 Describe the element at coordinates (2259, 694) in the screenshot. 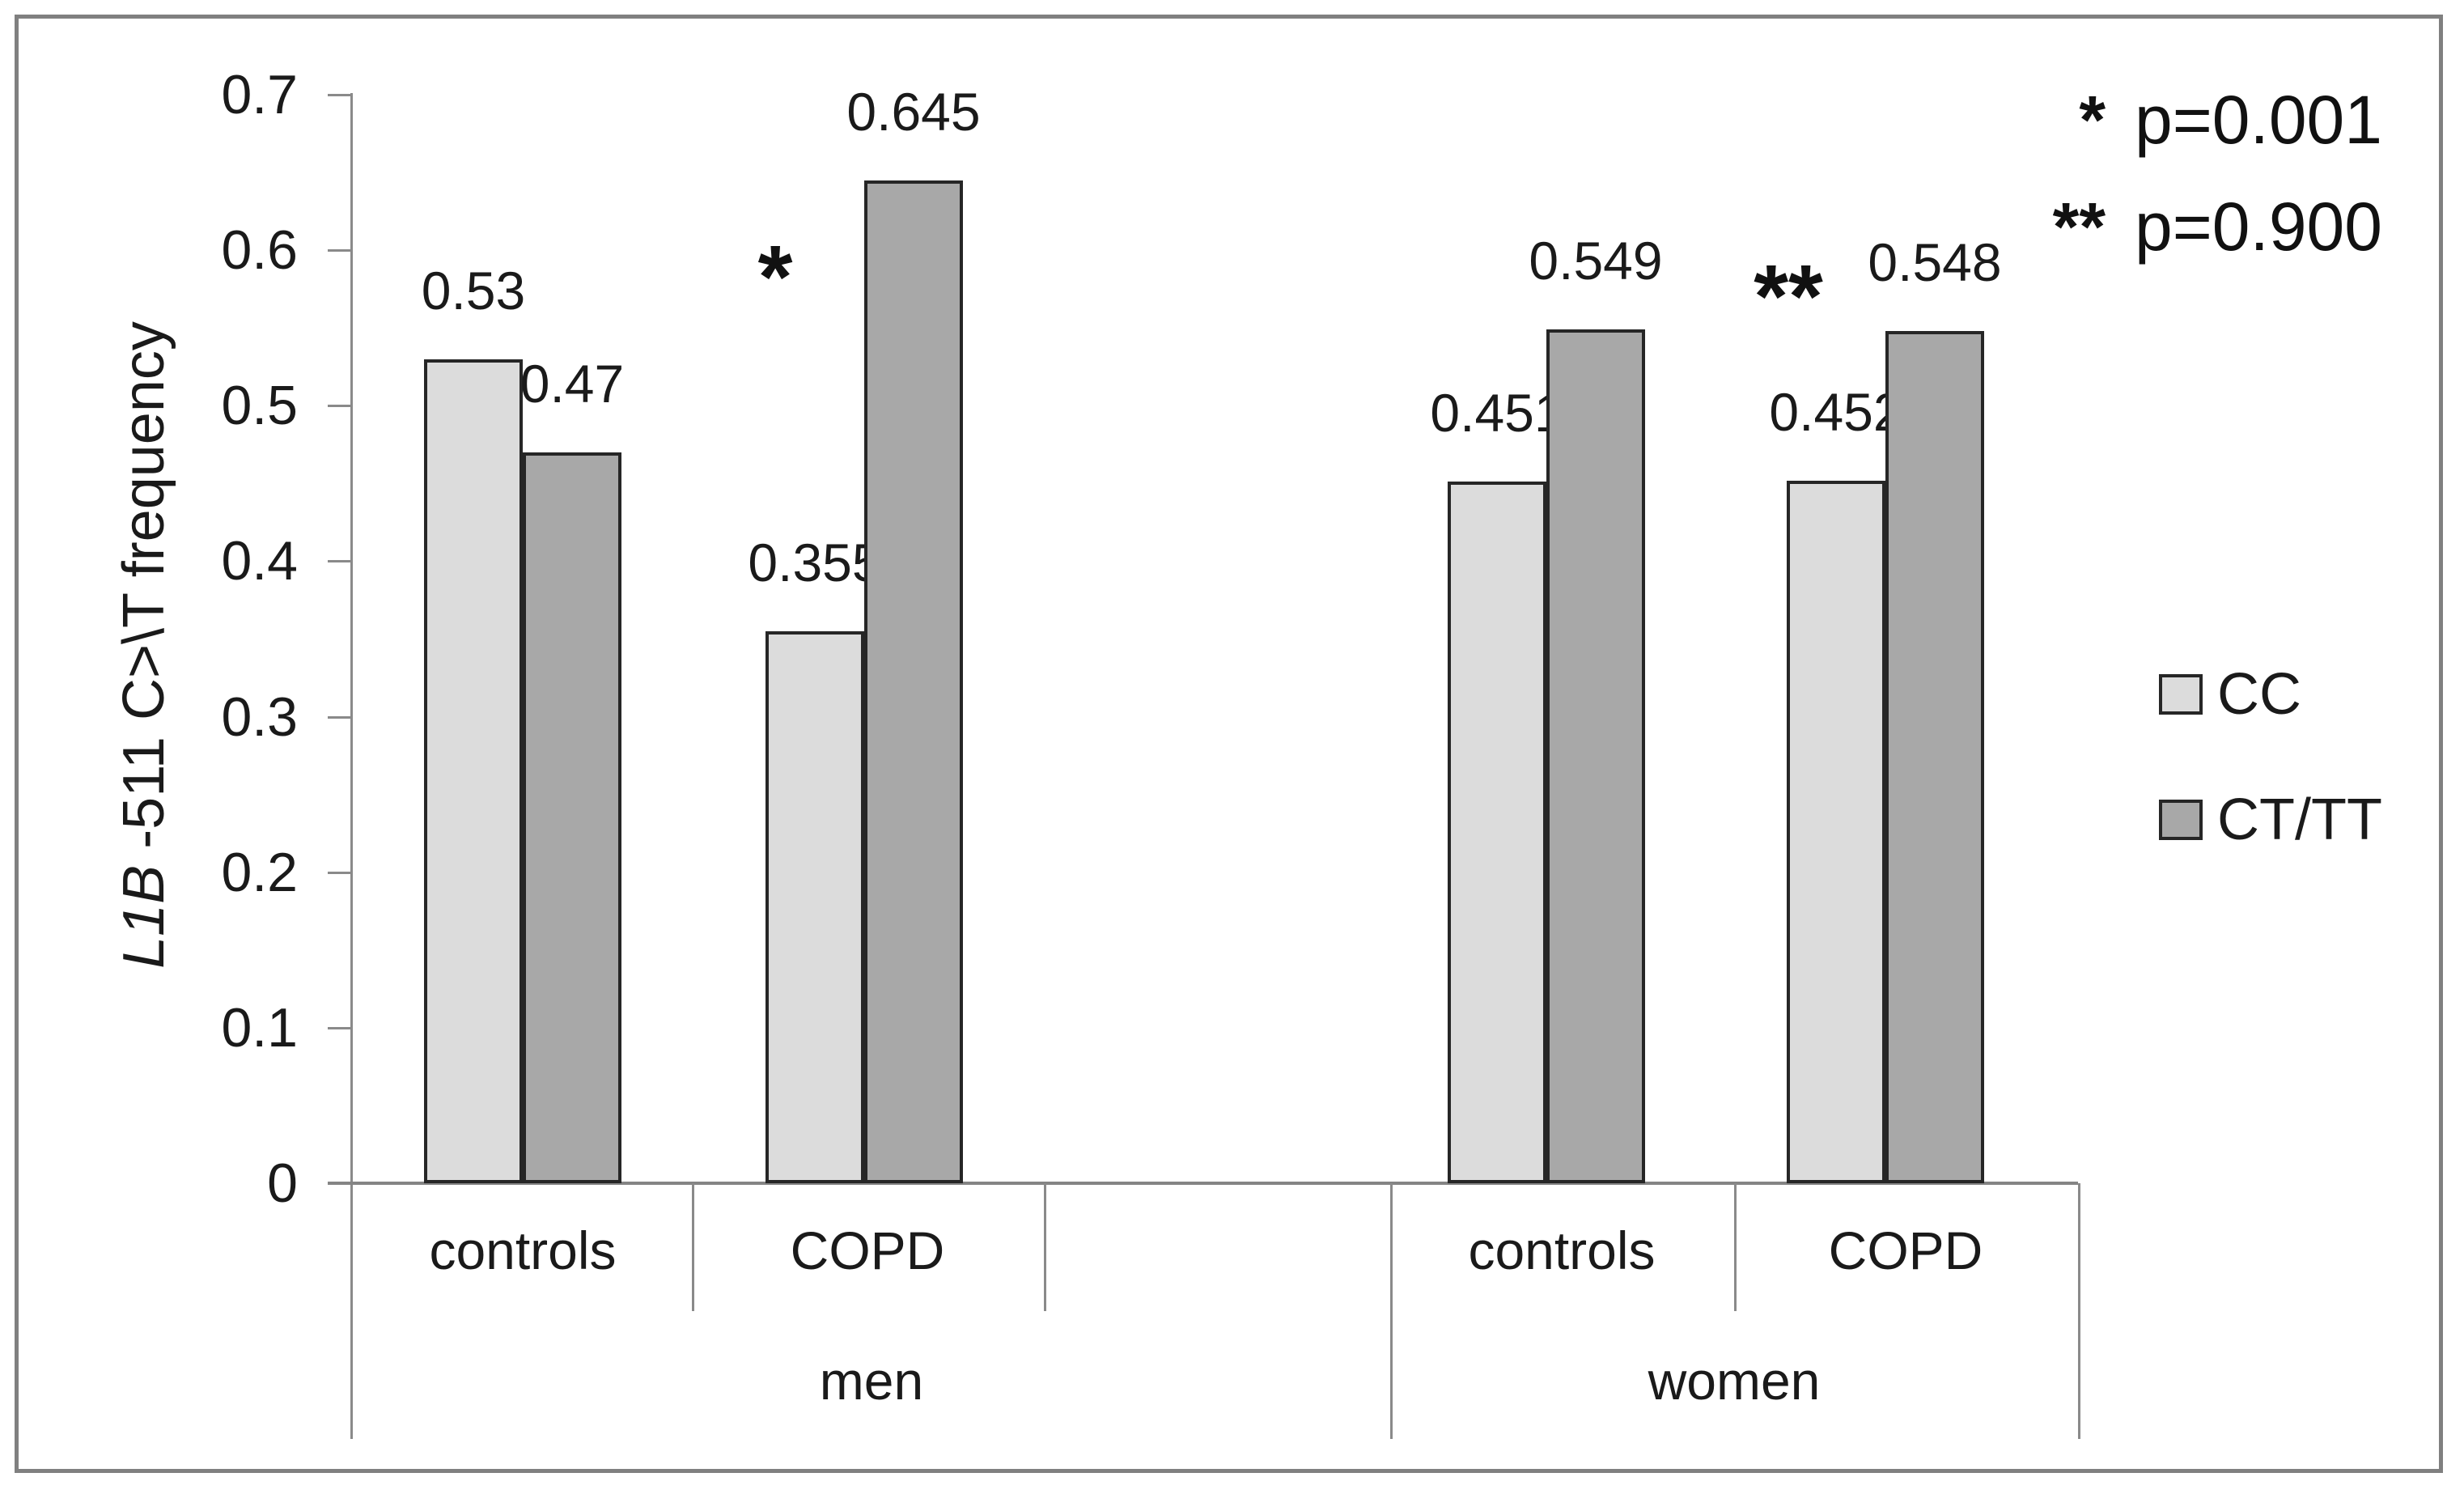

I see `legend-label-cc: CC` at that location.